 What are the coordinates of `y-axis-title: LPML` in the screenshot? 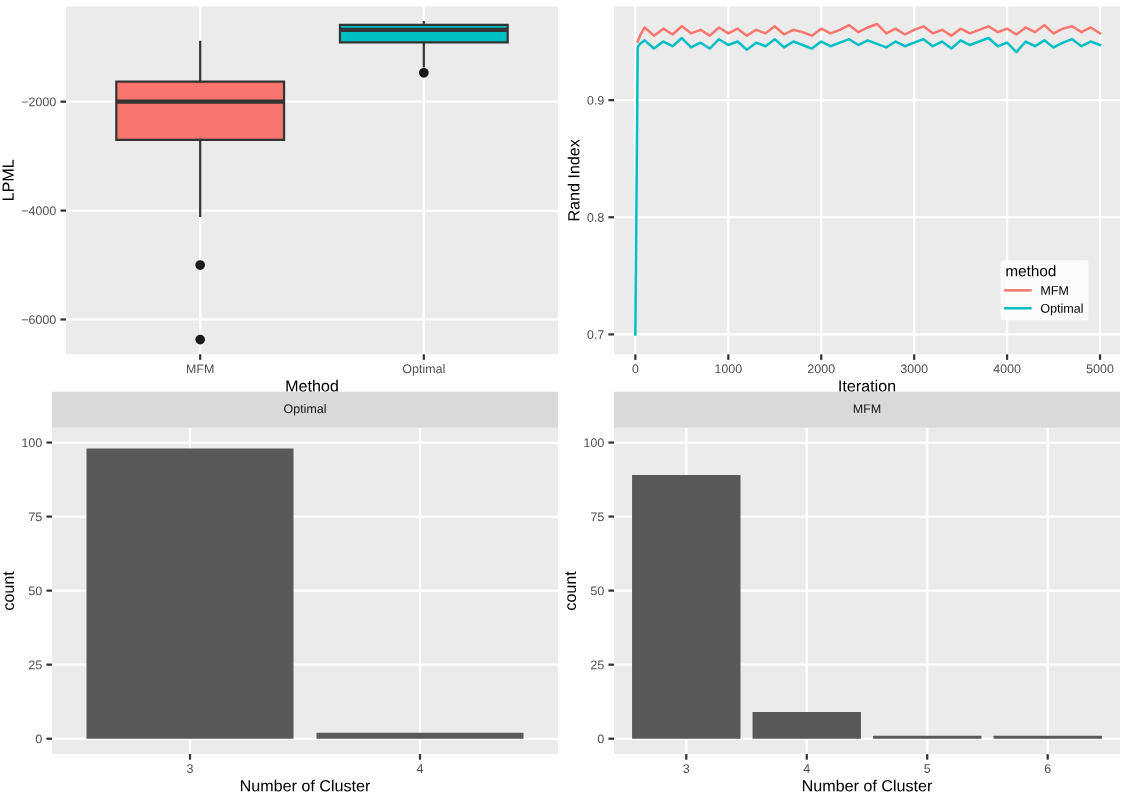 It's located at (8, 180).